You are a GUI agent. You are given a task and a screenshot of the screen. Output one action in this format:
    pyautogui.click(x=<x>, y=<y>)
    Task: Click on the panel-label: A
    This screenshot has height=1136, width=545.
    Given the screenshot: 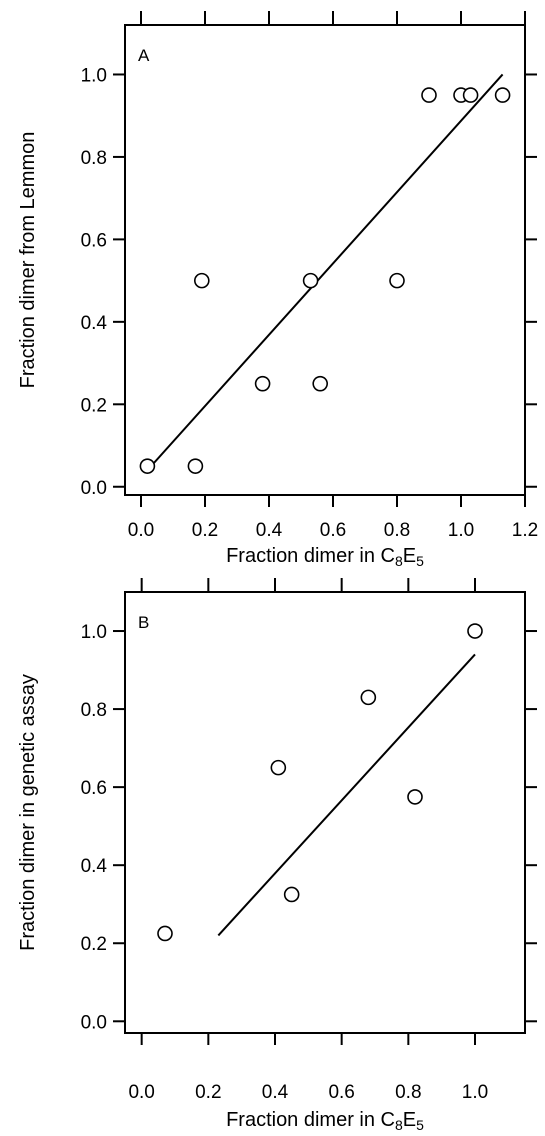 What is the action you would take?
    pyautogui.click(x=144, y=55)
    